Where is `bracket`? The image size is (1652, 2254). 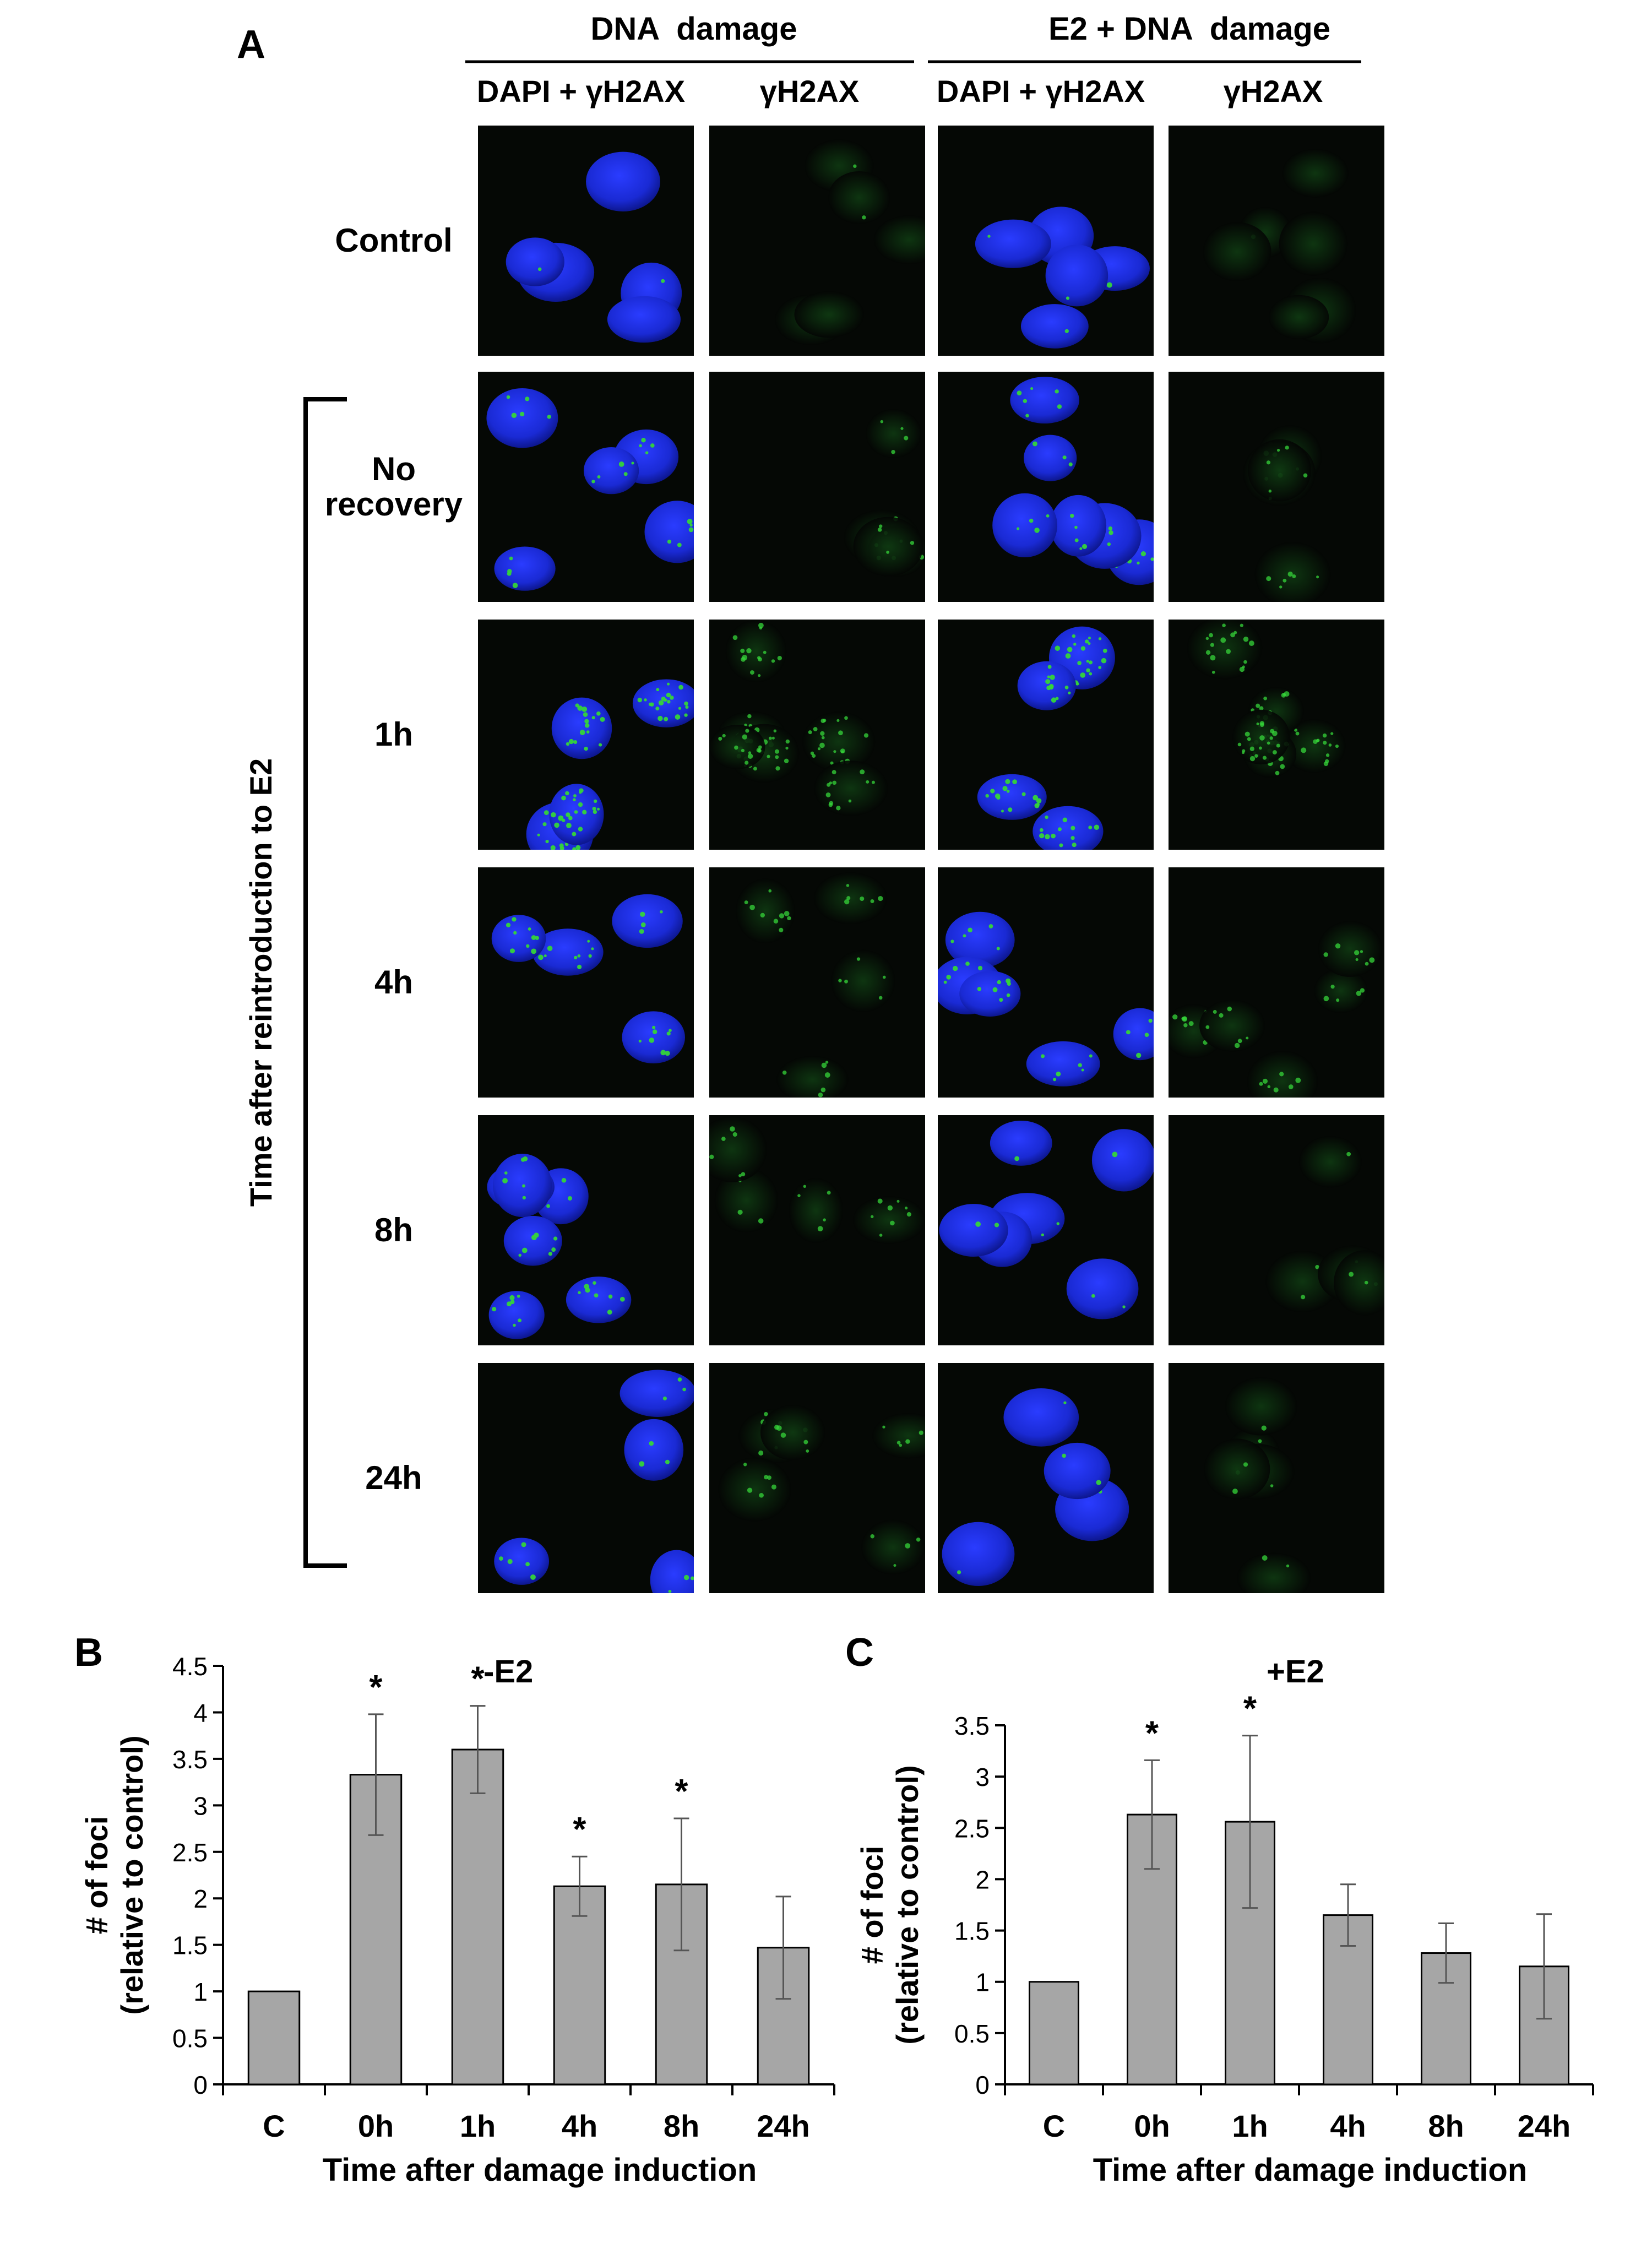 bracket is located at coordinates (325, 982).